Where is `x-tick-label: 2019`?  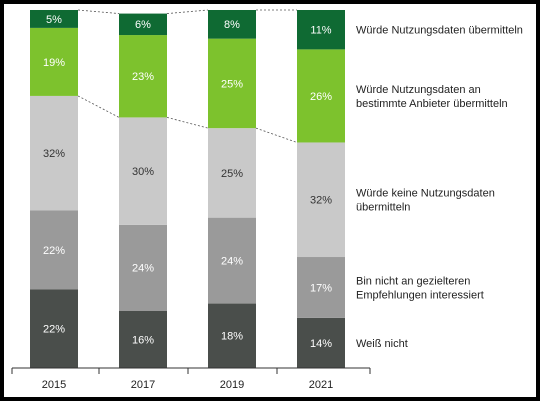
x-tick-label: 2019 is located at coordinates (232, 385).